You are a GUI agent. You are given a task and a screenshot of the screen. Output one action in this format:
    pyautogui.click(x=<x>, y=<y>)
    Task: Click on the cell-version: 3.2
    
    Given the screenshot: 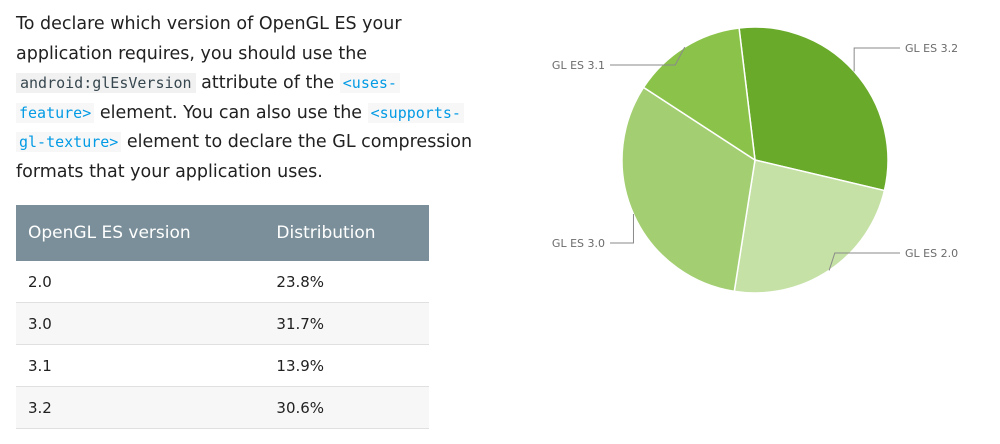 What is the action you would take?
    pyautogui.click(x=141, y=407)
    